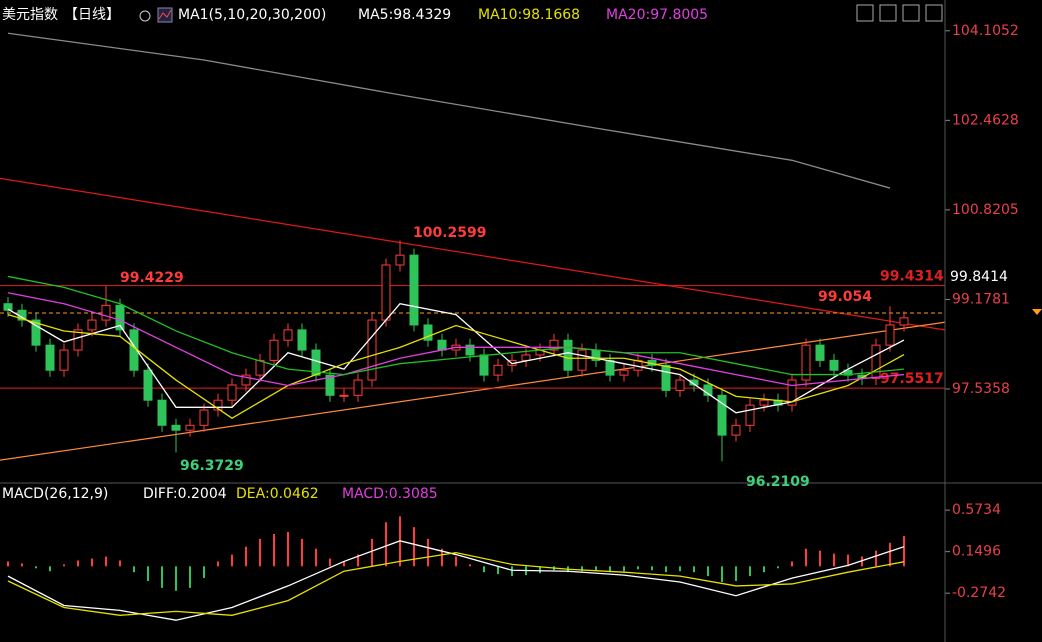  I want to click on legend-ma20: MA20:97.8005, so click(657, 15).